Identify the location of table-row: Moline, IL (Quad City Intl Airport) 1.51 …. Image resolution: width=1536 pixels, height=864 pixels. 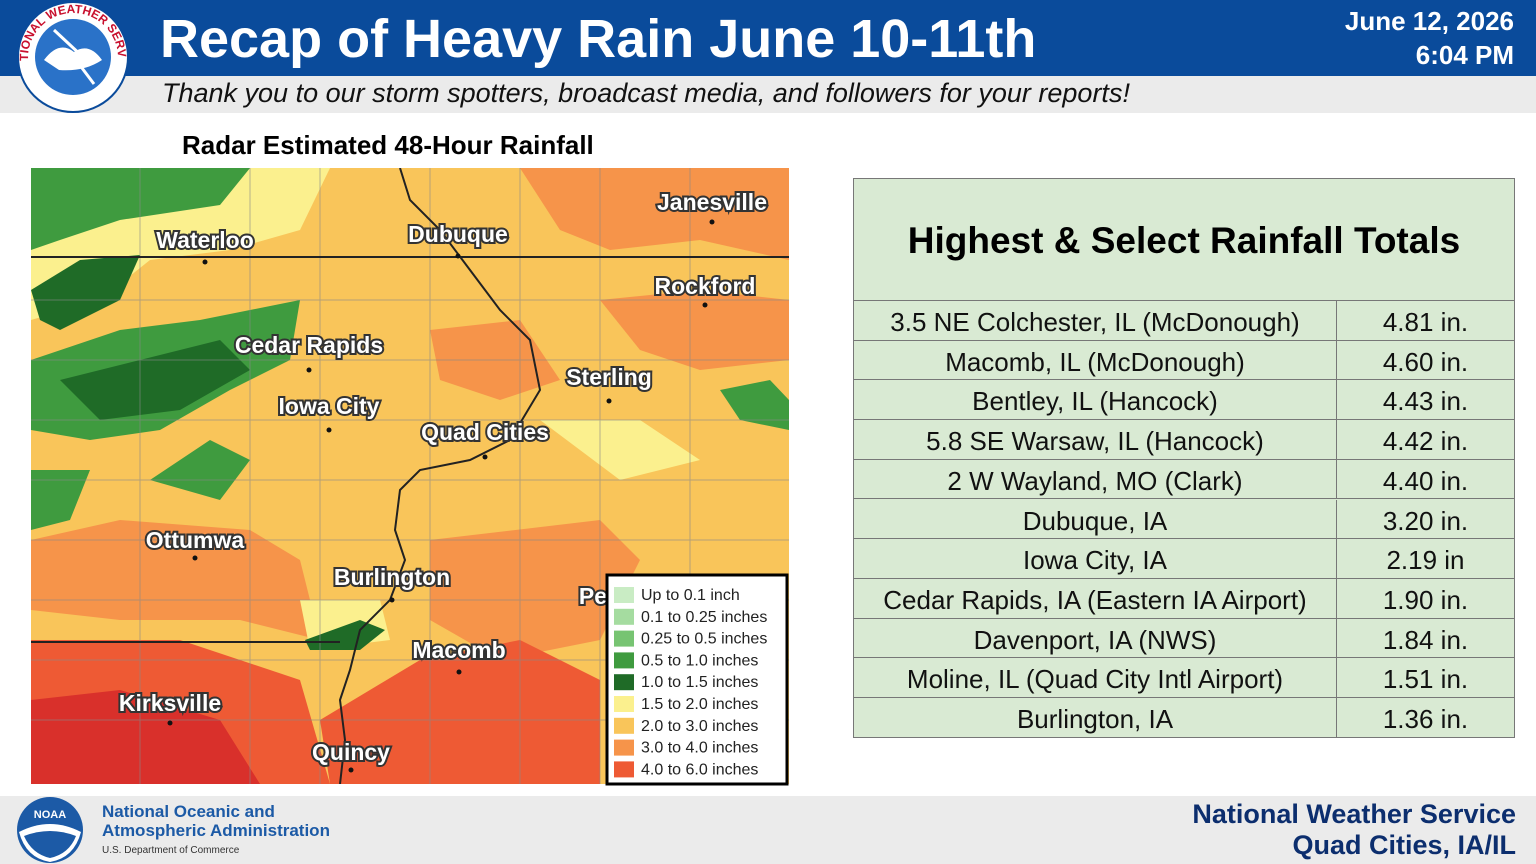
(1184, 678).